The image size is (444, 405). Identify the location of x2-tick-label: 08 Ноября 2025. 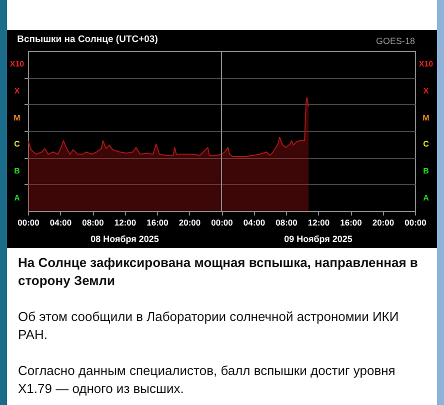
(124, 239).